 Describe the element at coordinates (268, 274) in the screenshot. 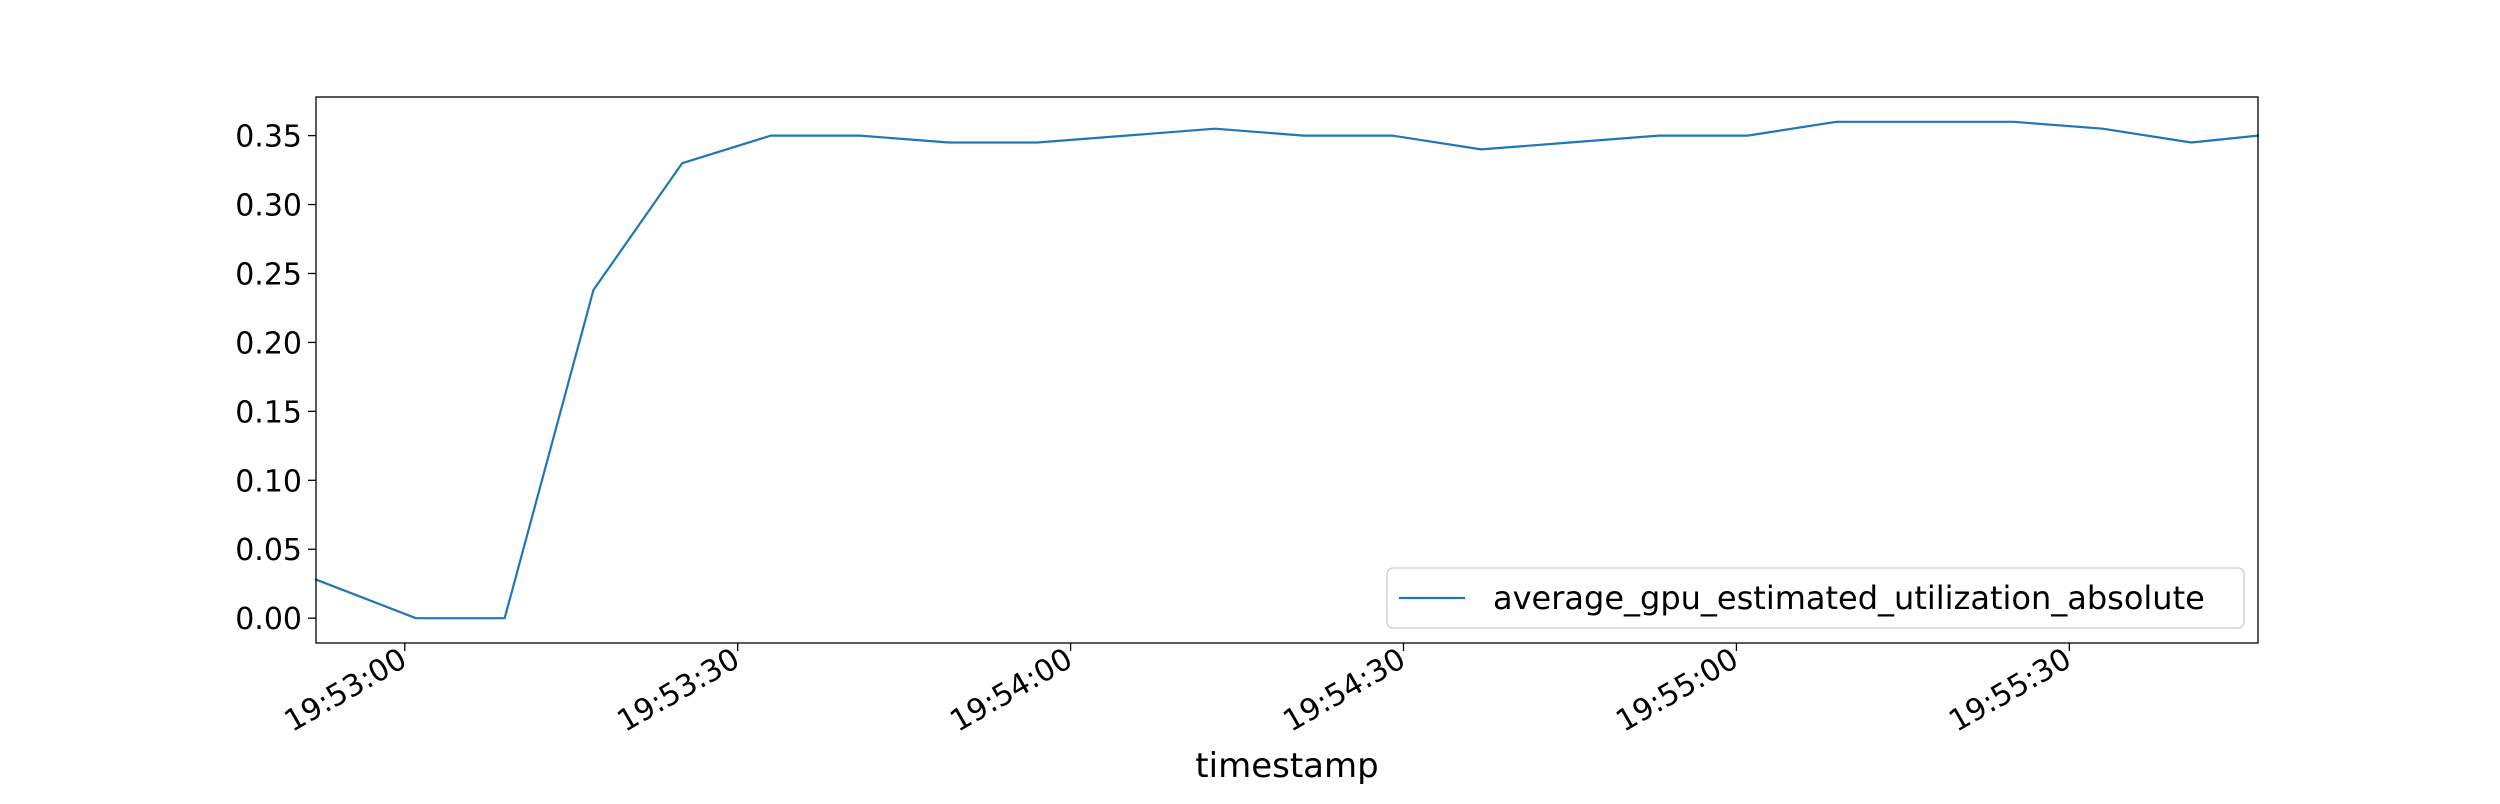

I see `y-tick-label: 0.25` at that location.